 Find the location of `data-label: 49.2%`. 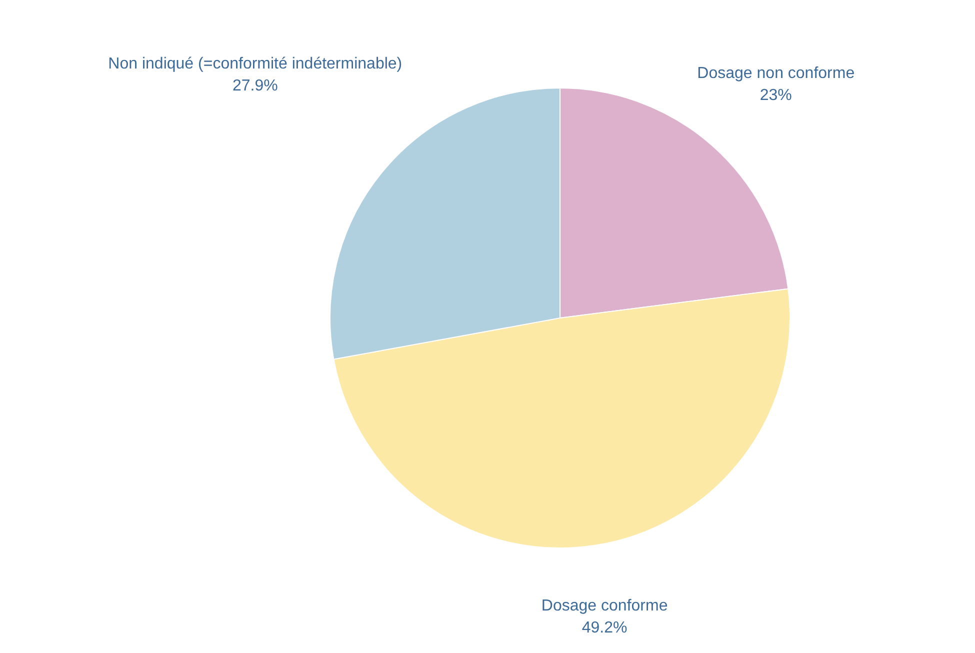

data-label: 49.2% is located at coordinates (605, 628).